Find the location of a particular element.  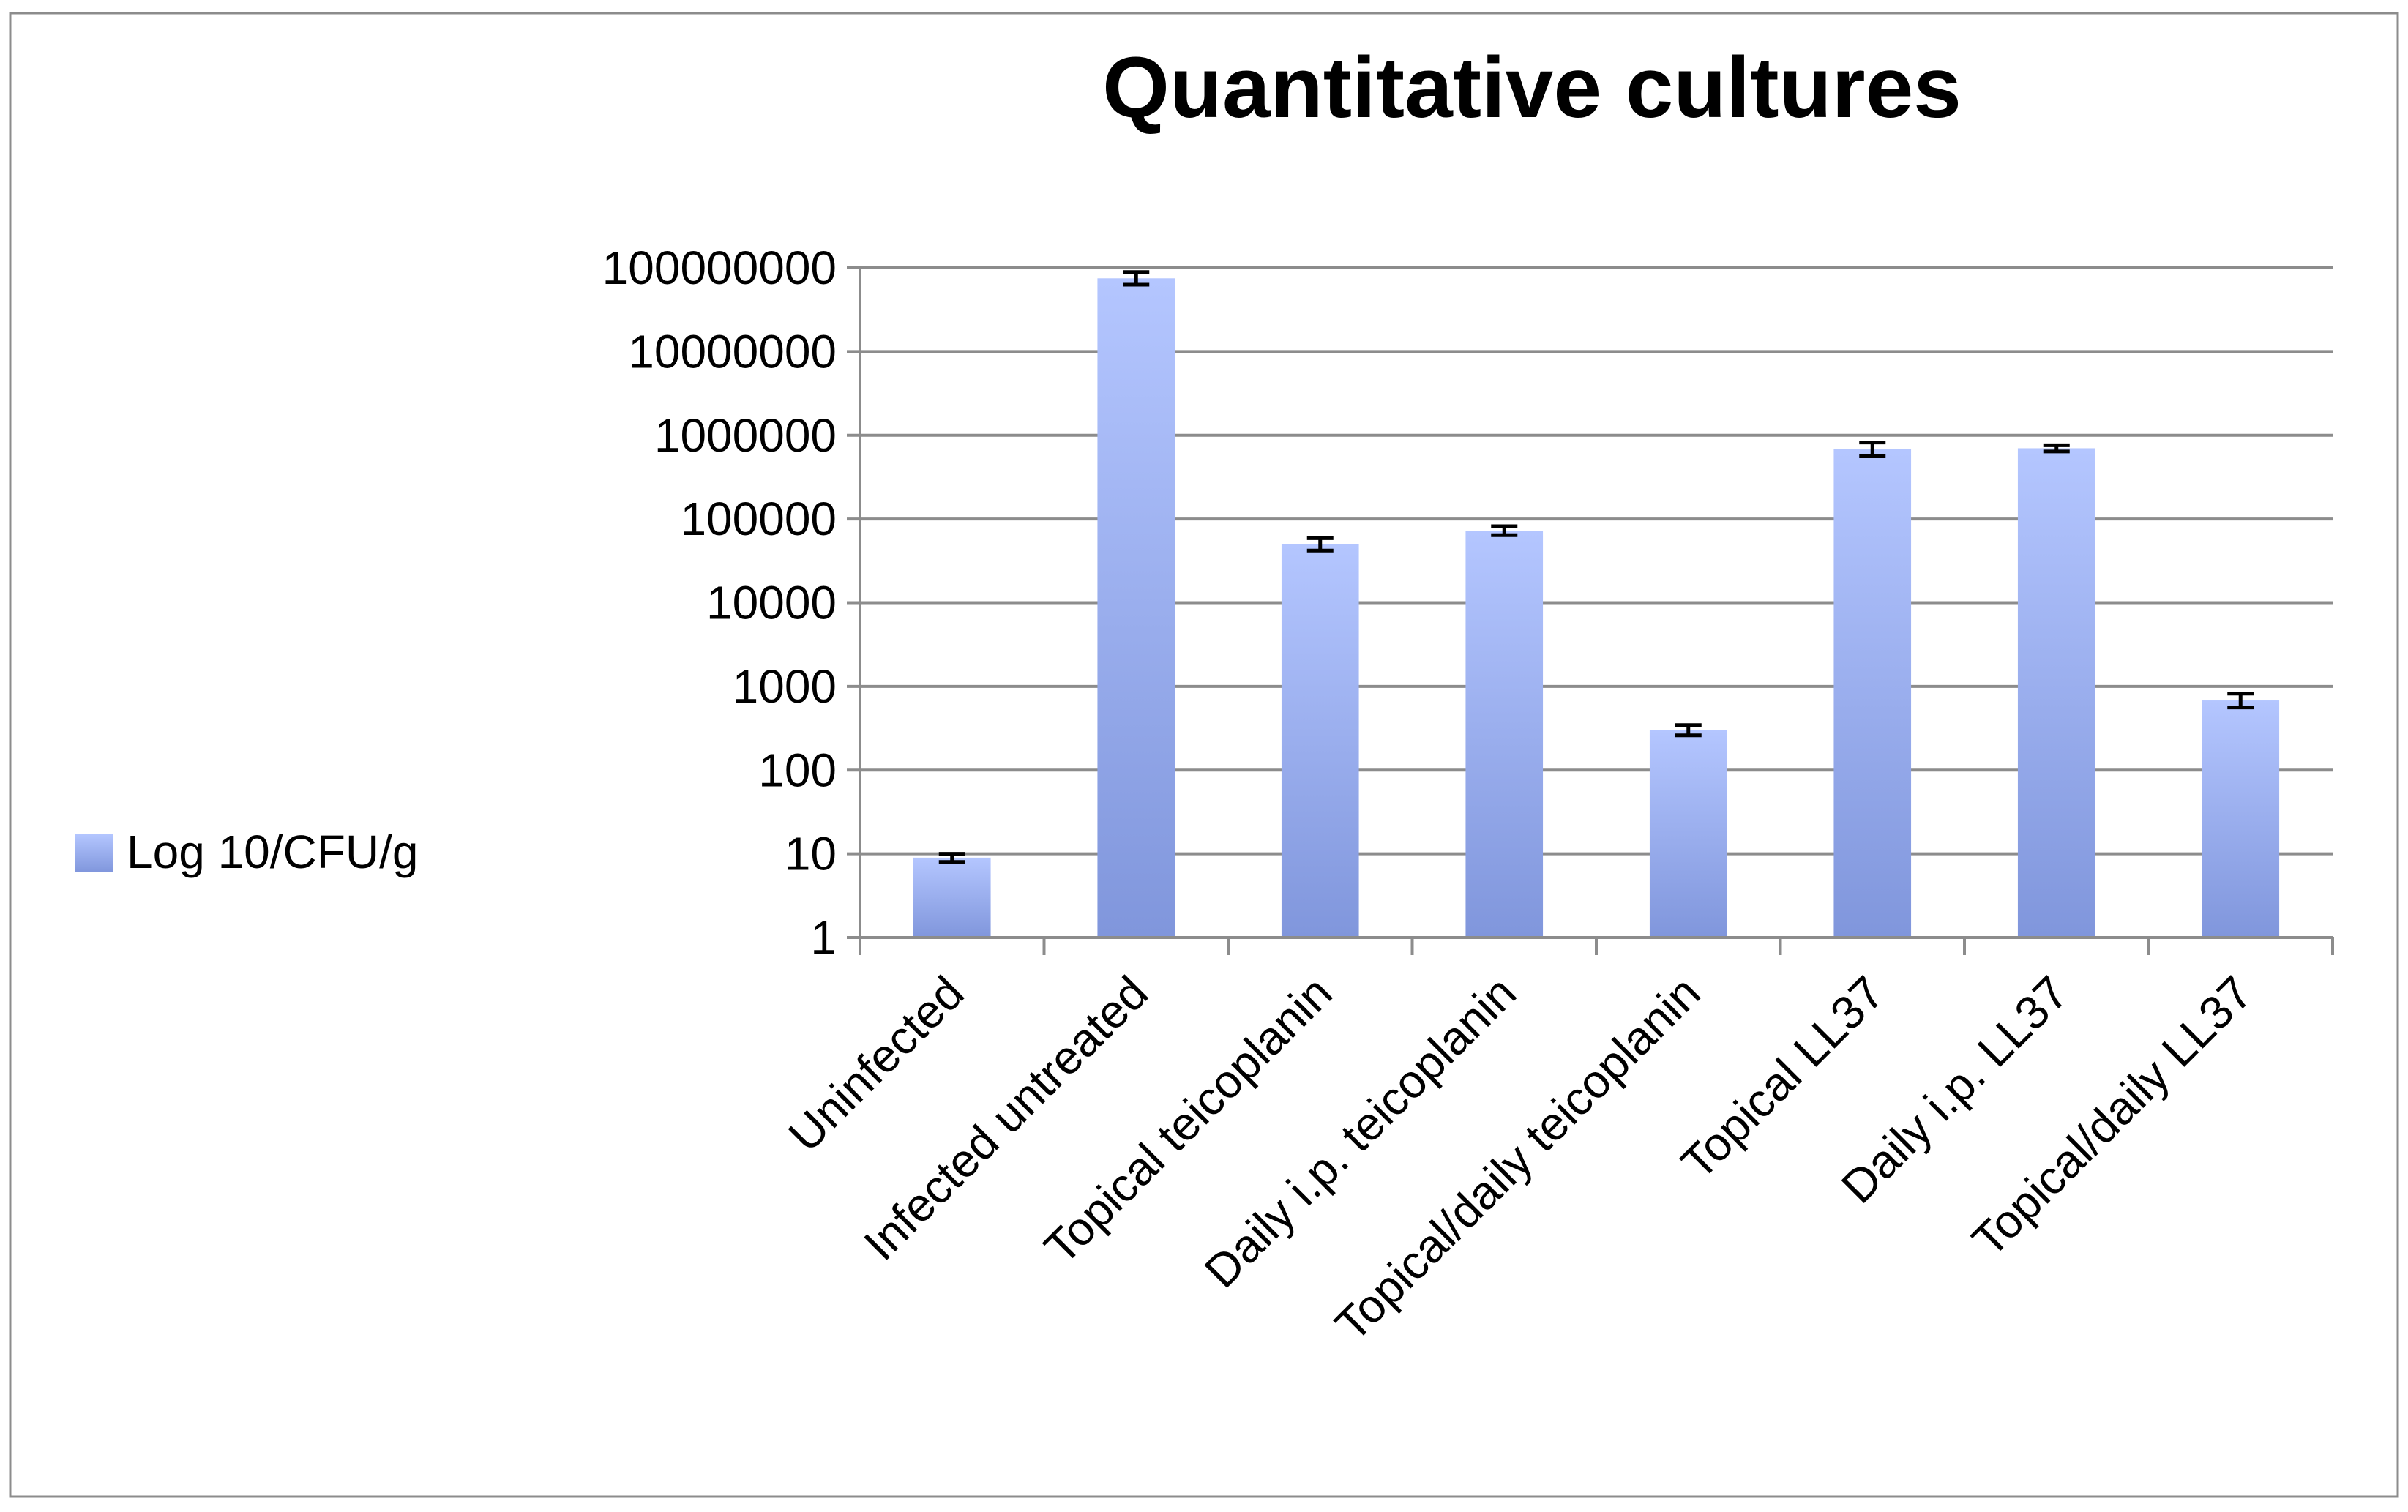

y-tick-label: 1000000 is located at coordinates (745, 435).